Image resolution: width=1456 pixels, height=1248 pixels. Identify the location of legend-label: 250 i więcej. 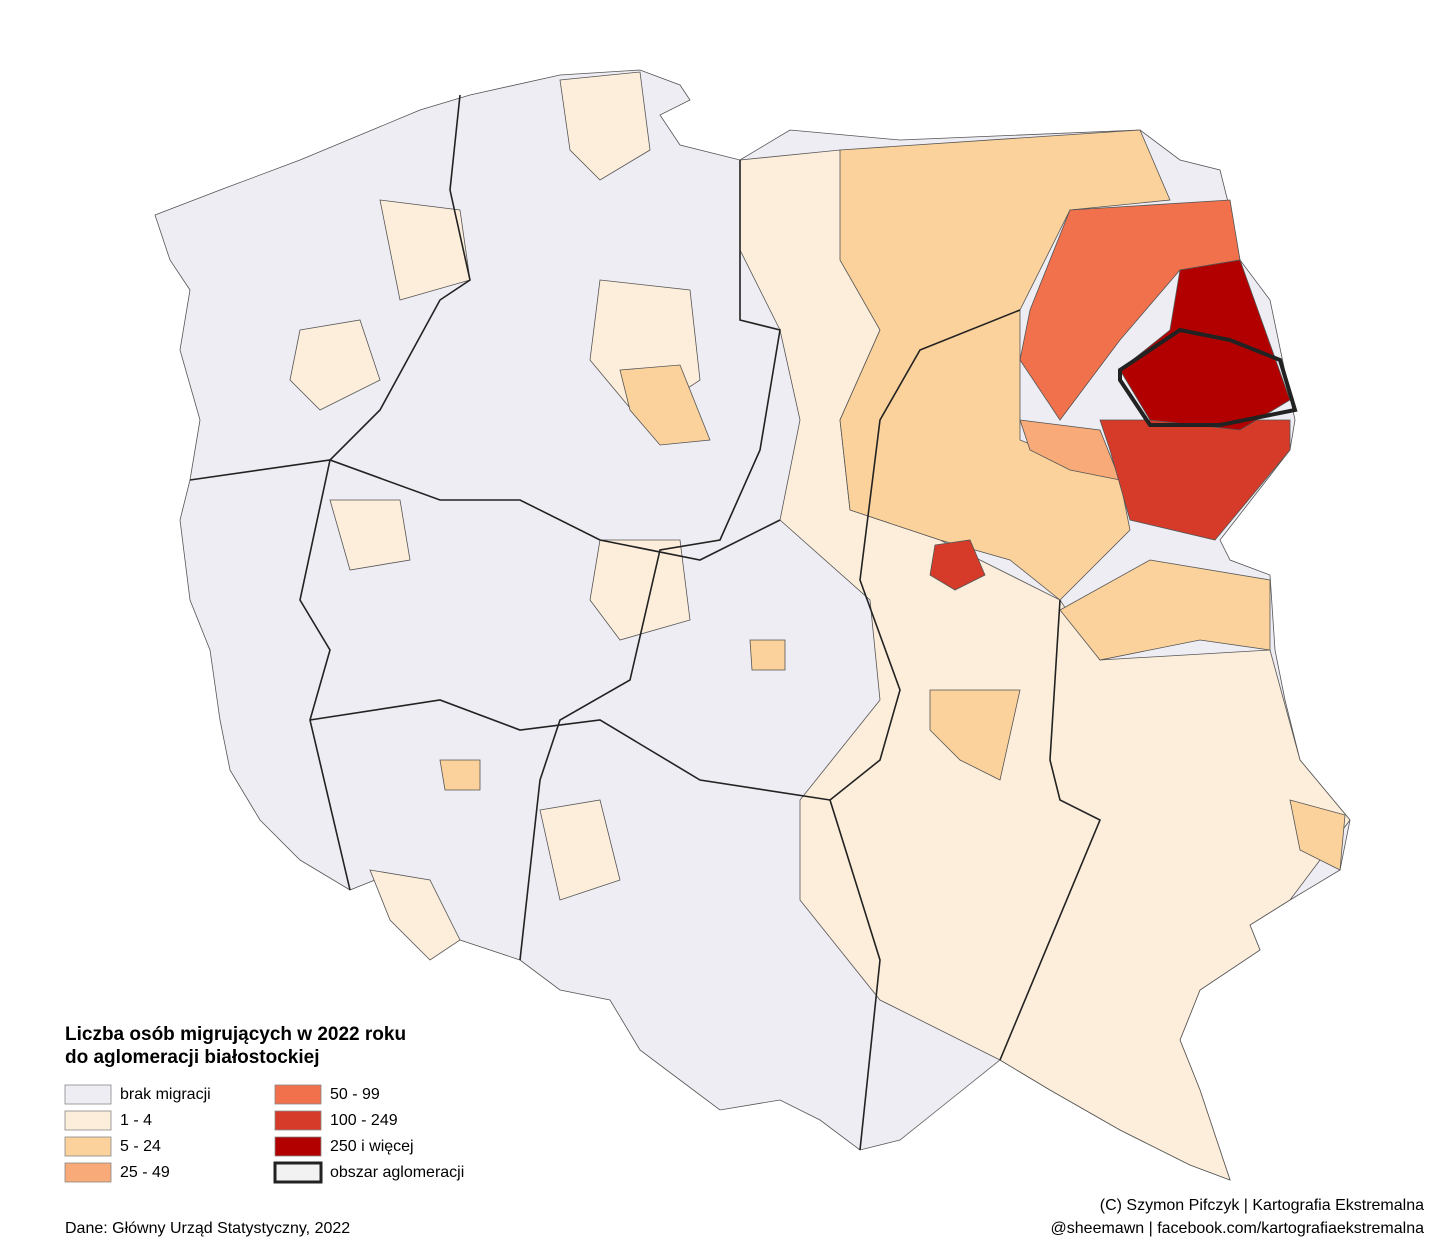
(372, 1146).